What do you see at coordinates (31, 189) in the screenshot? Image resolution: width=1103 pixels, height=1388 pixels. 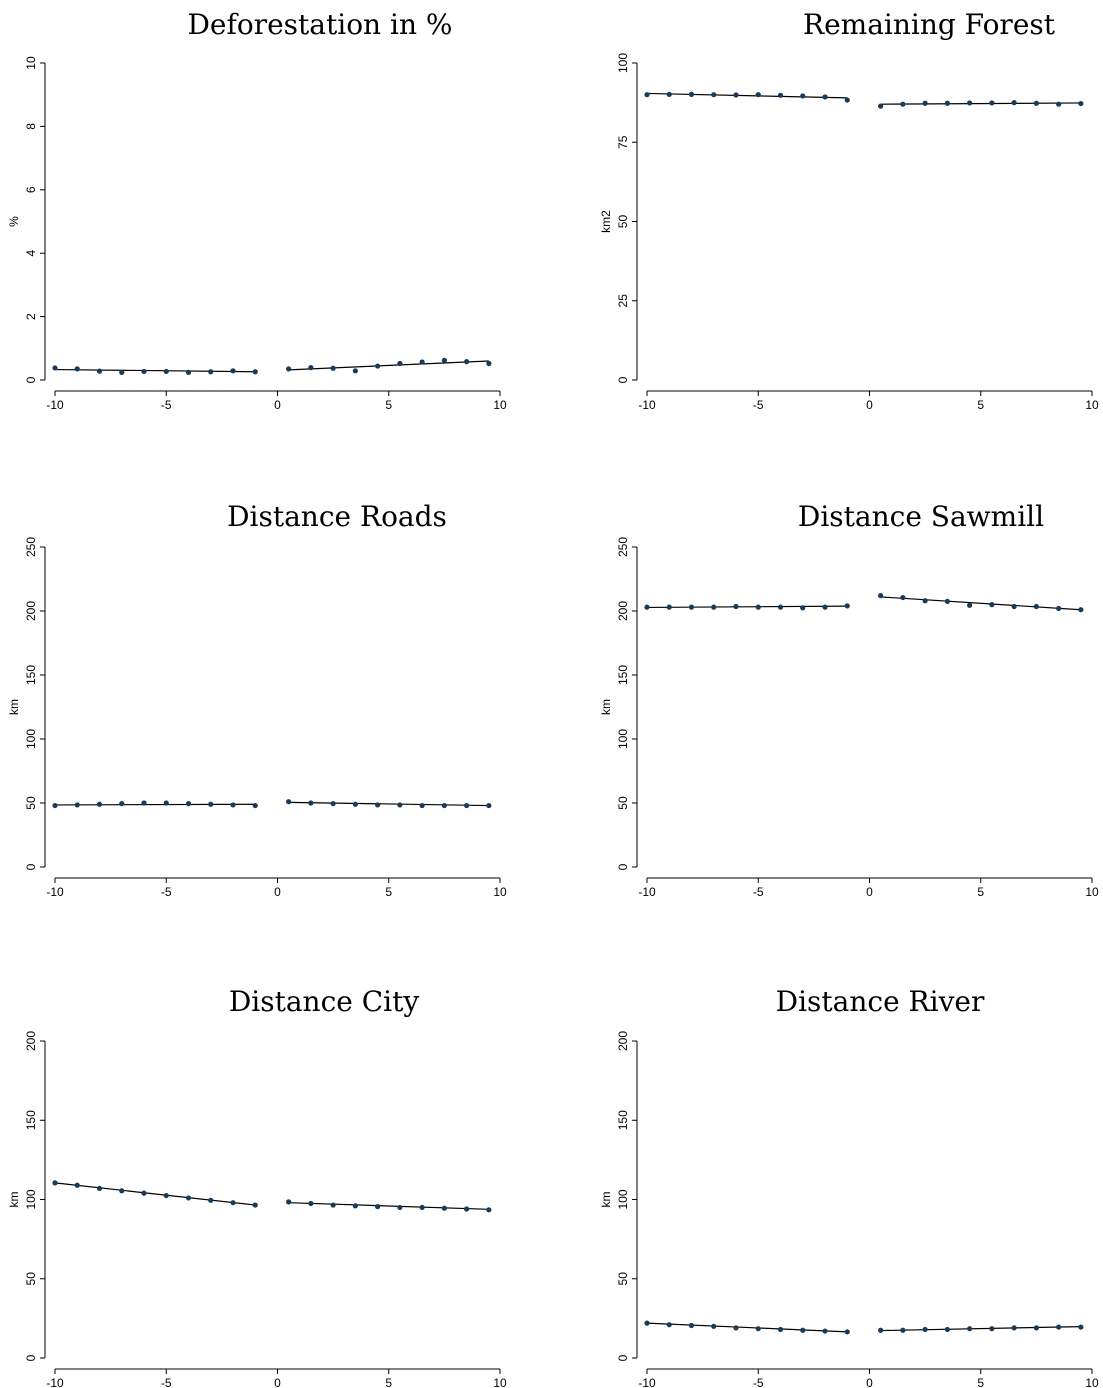 I see `y-tick-label: 6` at bounding box center [31, 189].